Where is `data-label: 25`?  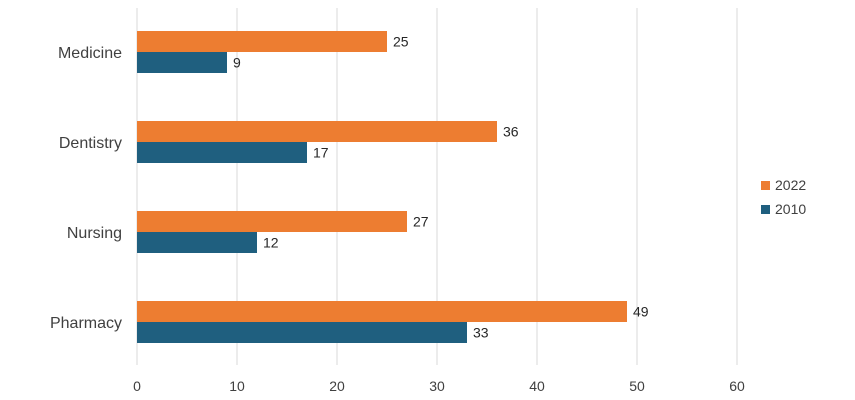 data-label: 25 is located at coordinates (401, 42).